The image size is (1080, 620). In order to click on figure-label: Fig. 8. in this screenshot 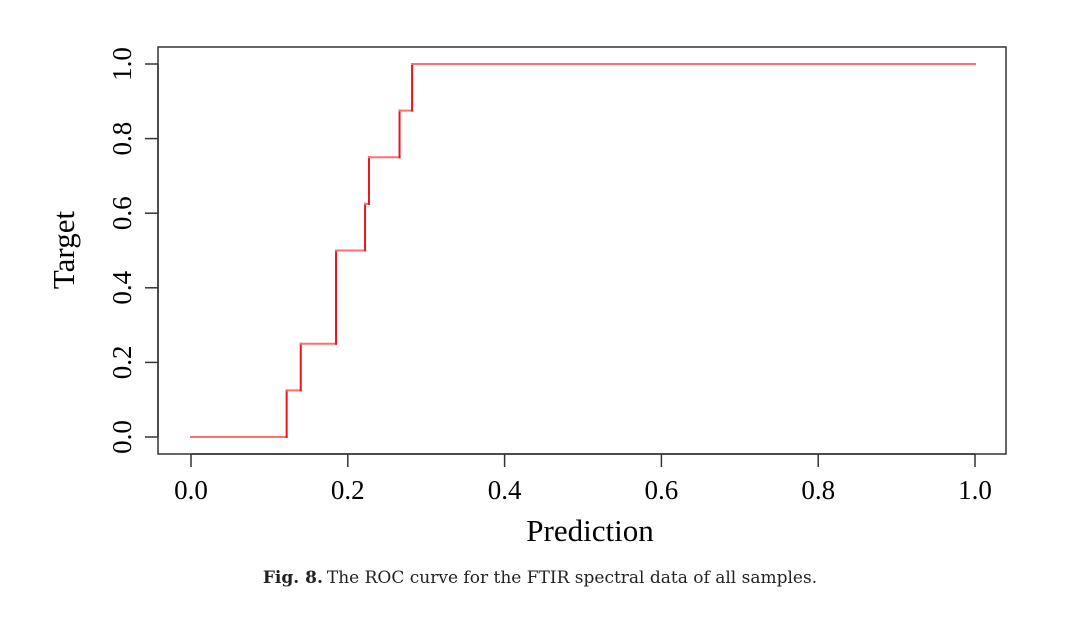, I will do `click(292, 578)`.